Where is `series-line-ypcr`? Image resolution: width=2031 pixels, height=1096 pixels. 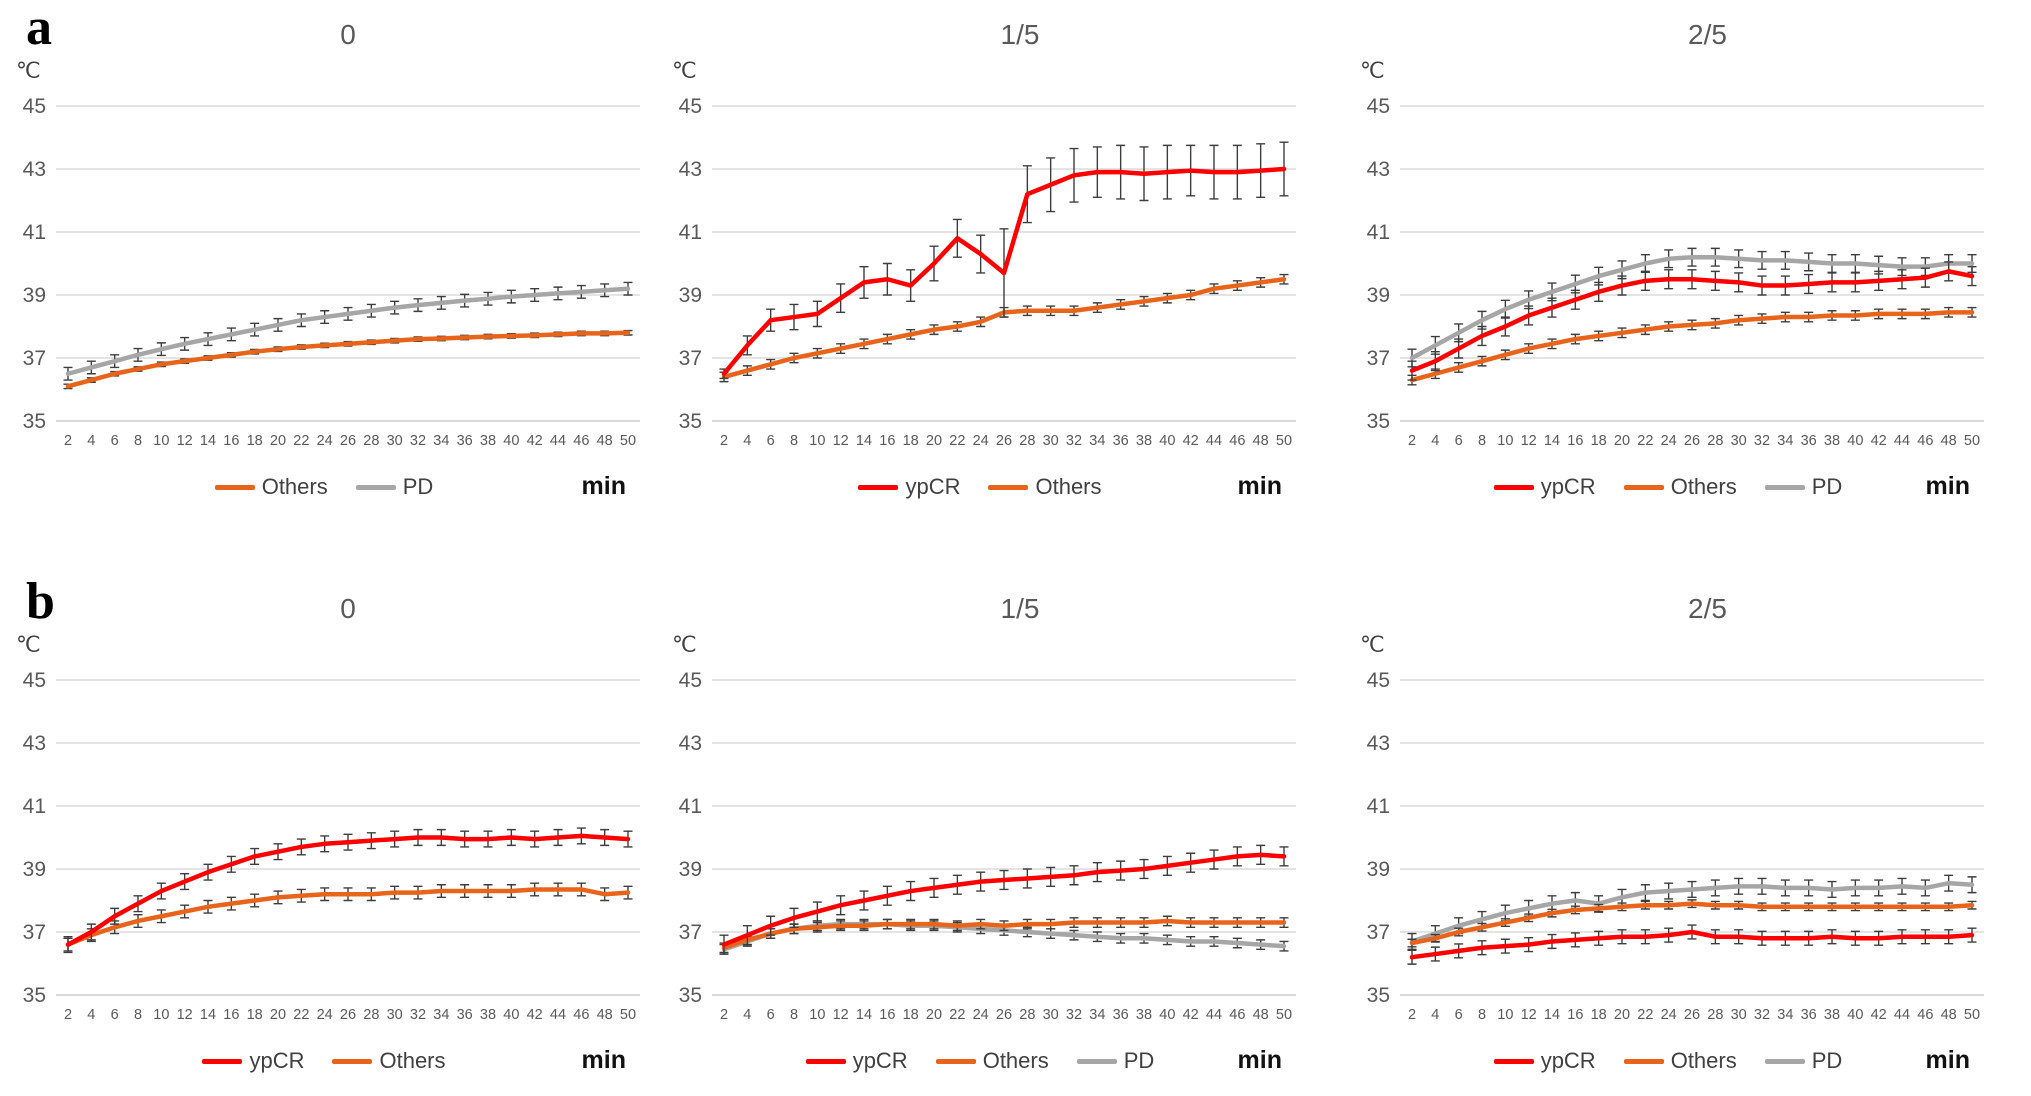
series-line-ypcr is located at coordinates (348, 890).